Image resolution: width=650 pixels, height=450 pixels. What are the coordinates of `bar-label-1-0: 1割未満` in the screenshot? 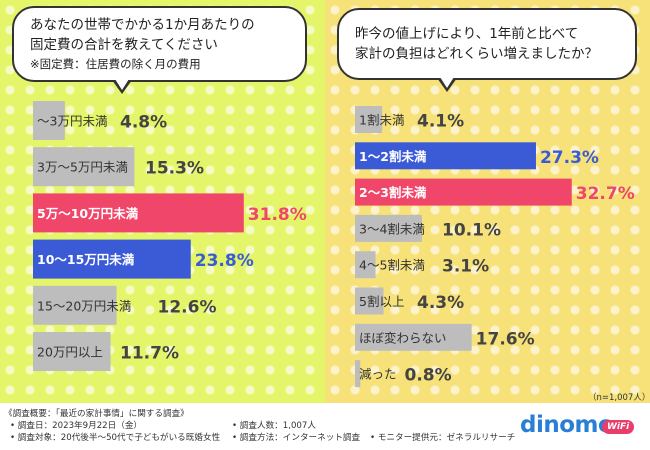 It's located at (381, 120).